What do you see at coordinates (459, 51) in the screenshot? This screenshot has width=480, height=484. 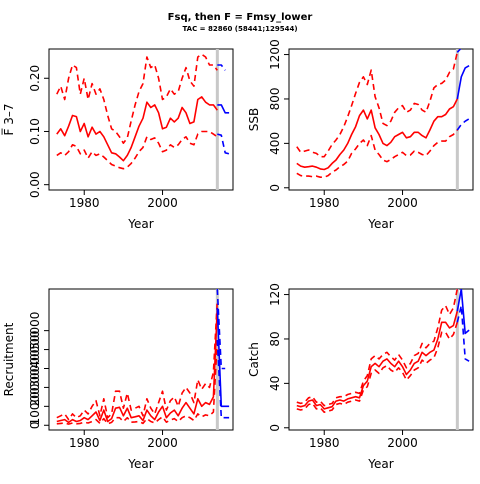 I see `ssb-projection-upper-line` at bounding box center [459, 51].